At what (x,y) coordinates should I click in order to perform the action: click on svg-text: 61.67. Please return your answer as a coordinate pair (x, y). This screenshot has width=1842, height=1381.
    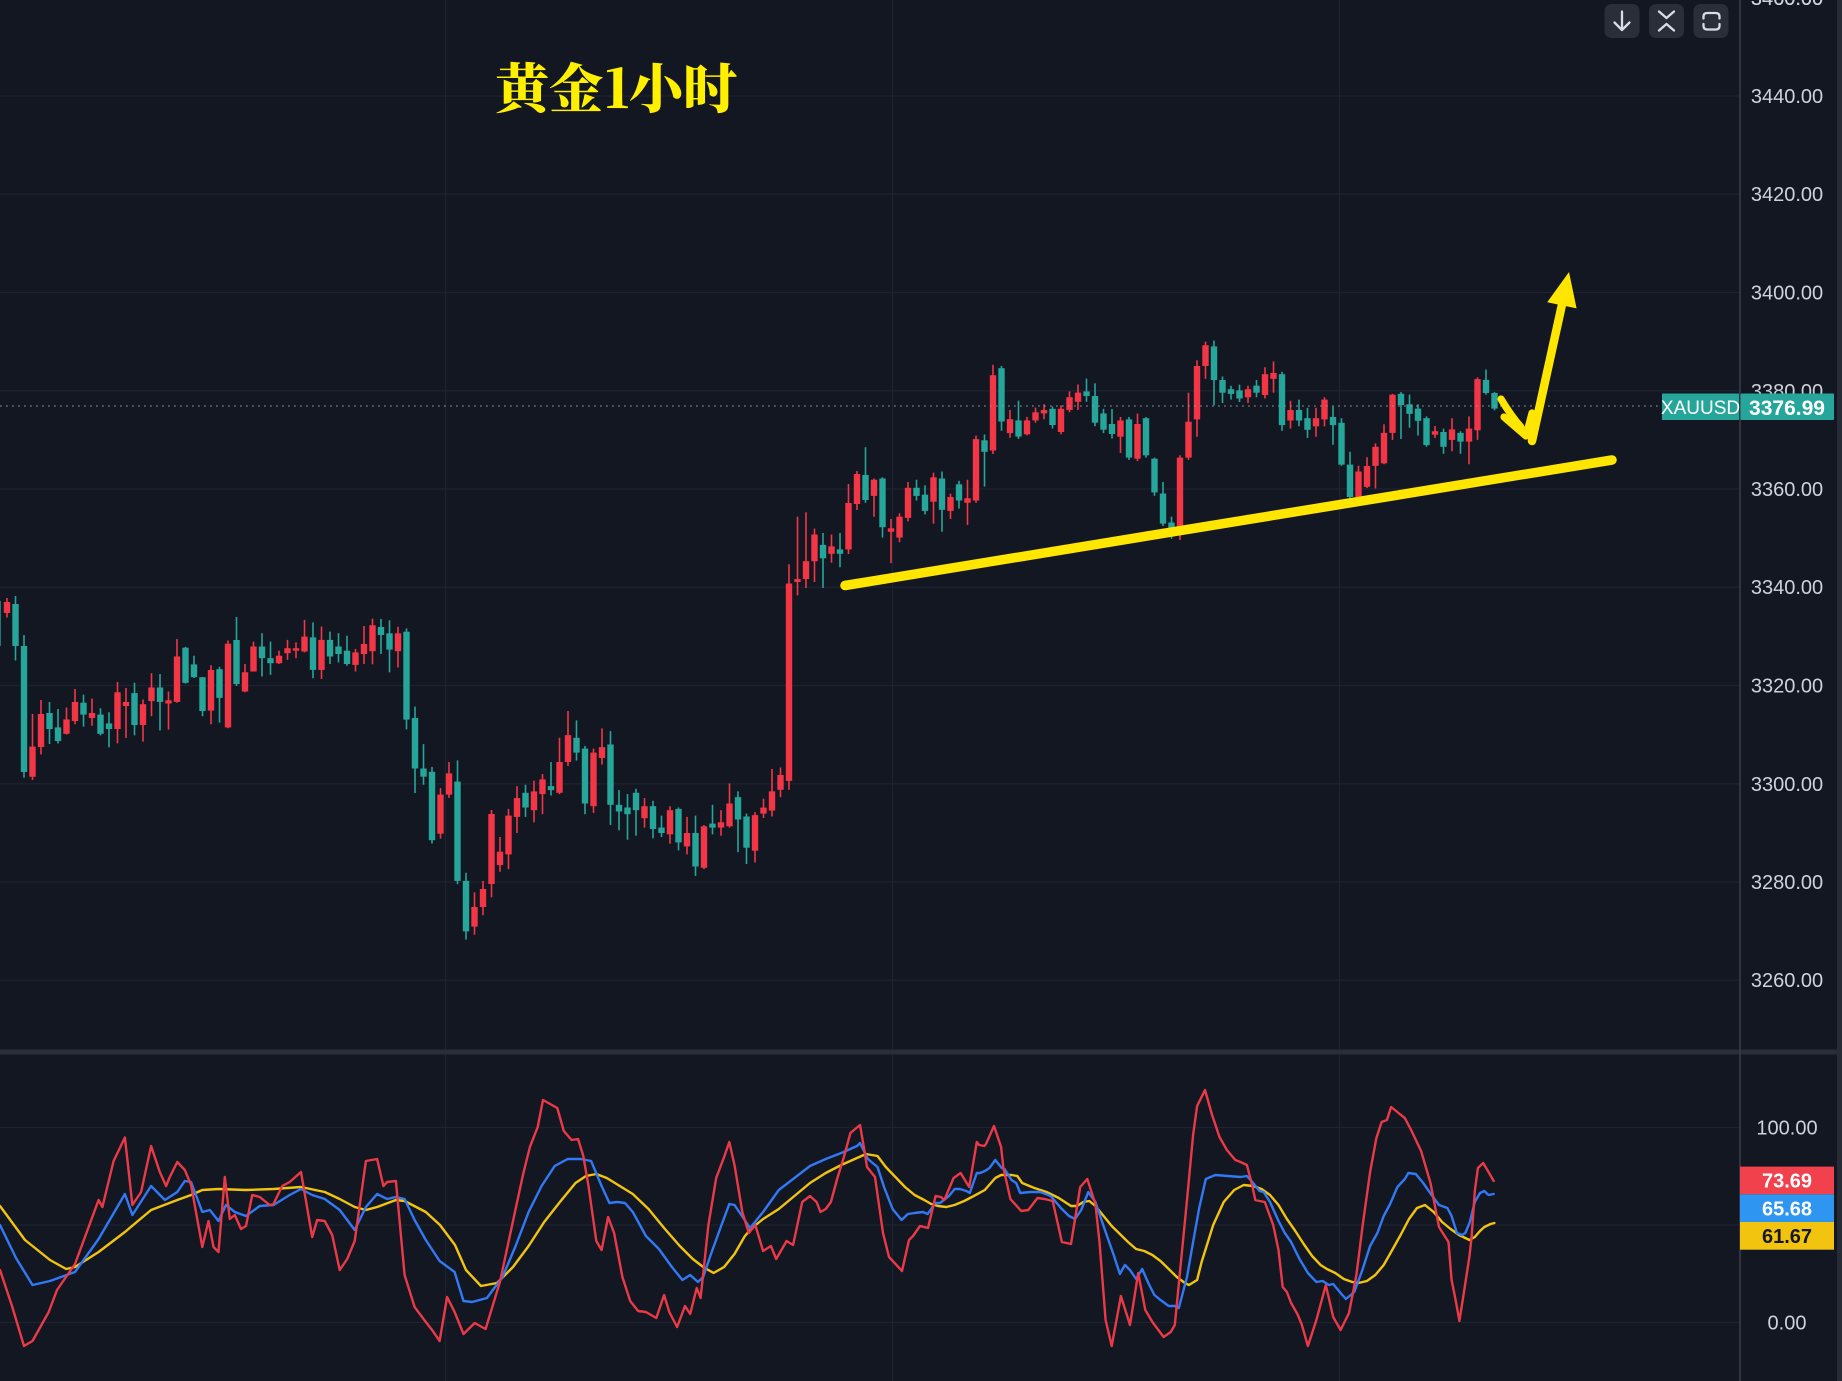
    Looking at the image, I should click on (1787, 1237).